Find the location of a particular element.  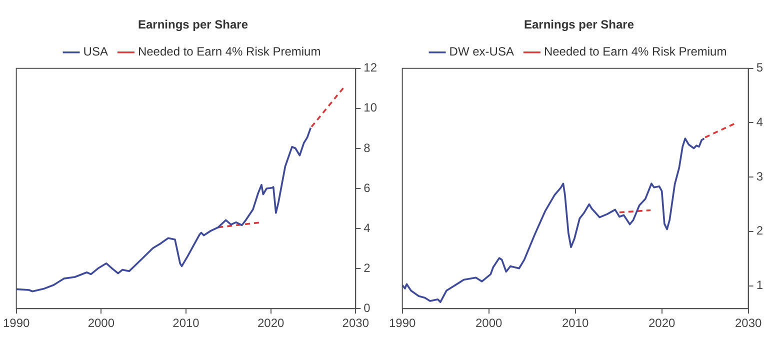

y-tick-label: 0 is located at coordinates (367, 307).